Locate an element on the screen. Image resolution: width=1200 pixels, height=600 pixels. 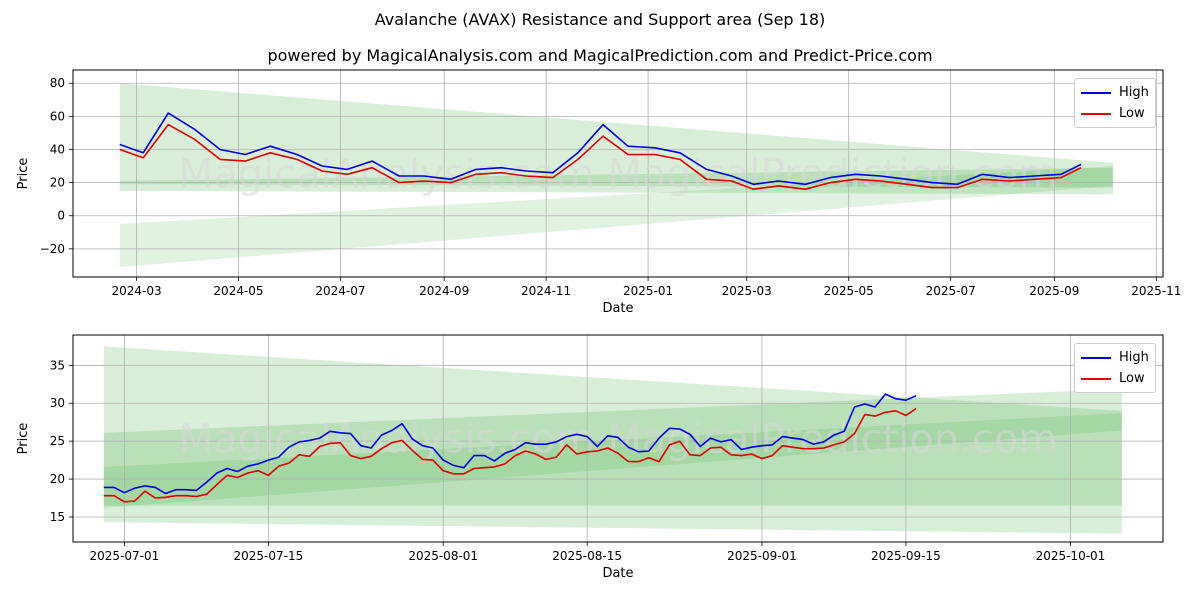
bottom-y-tick-label: 35 is located at coordinates (57, 365).